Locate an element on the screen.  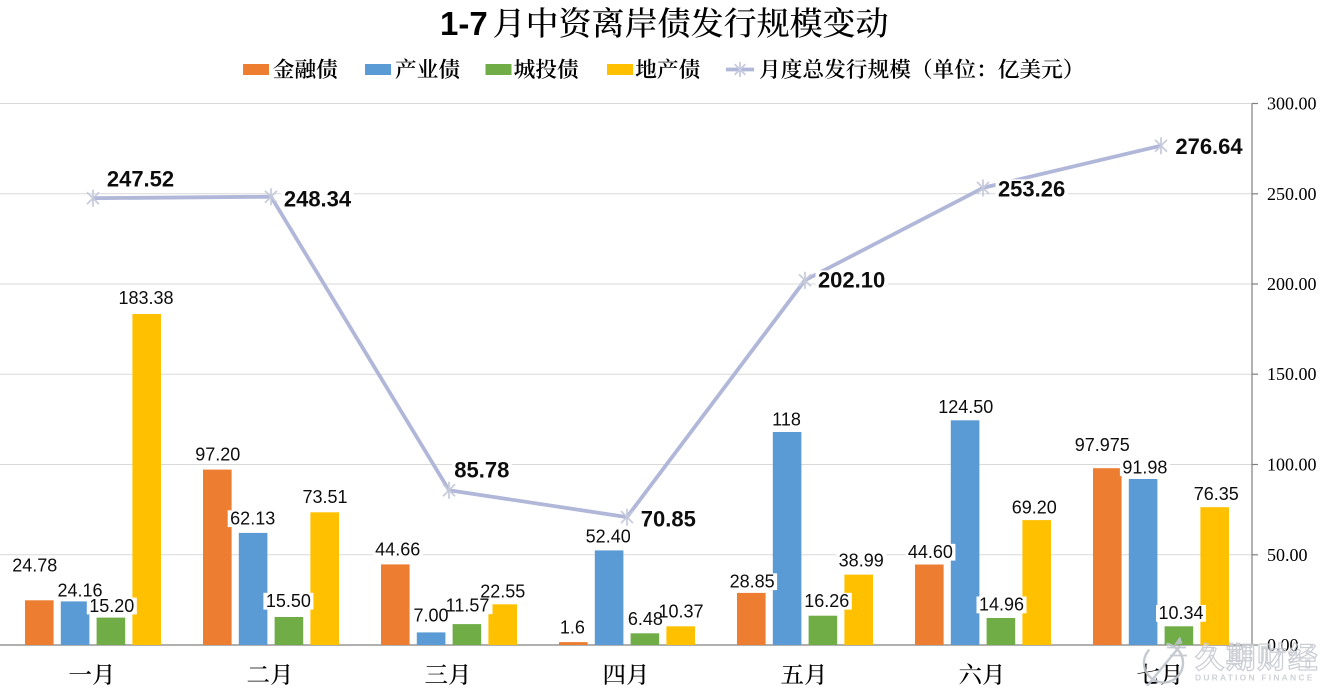
svg-text: 200.00 is located at coordinates (1292, 284).